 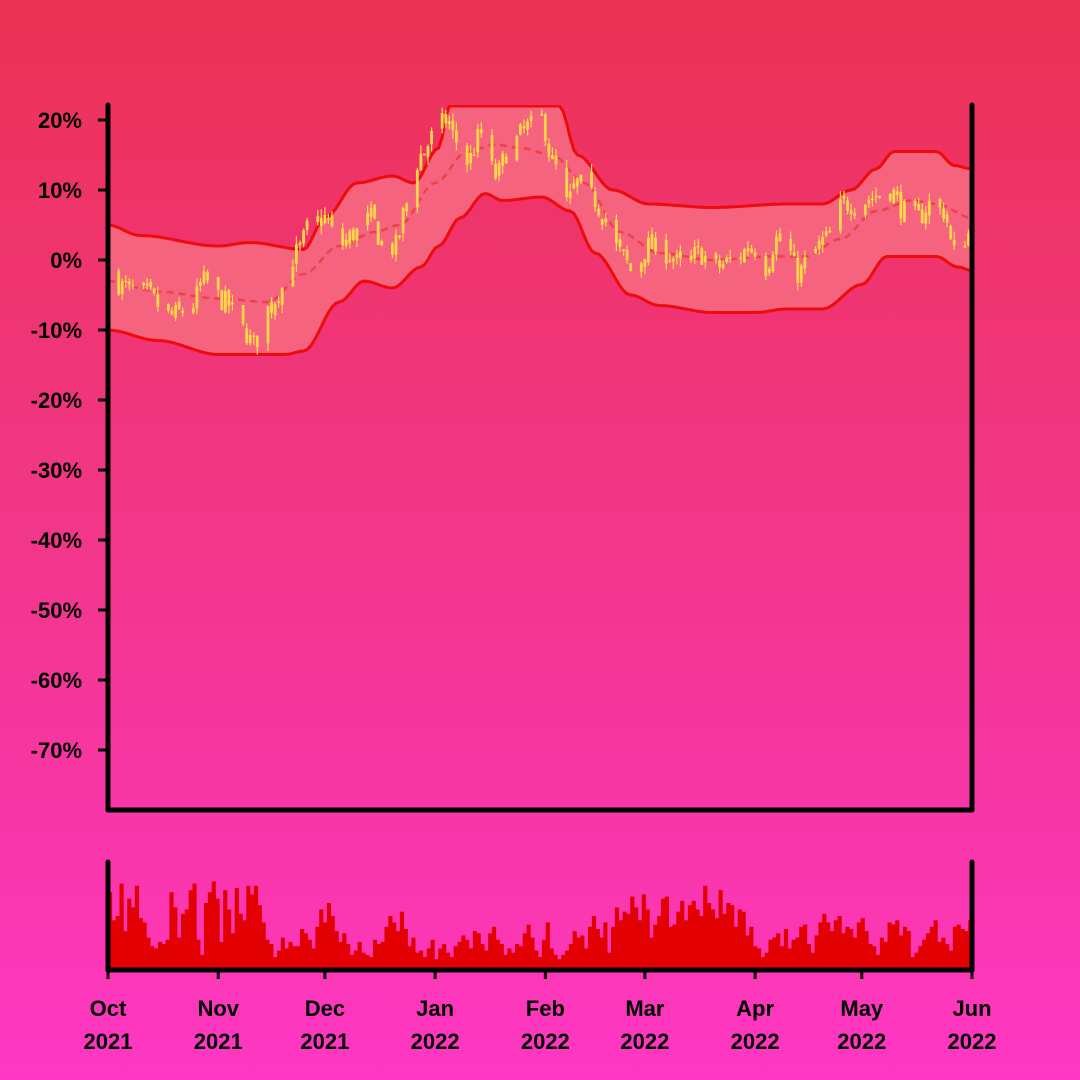 I want to click on x-tick-label-month: May, so click(x=862, y=1008).